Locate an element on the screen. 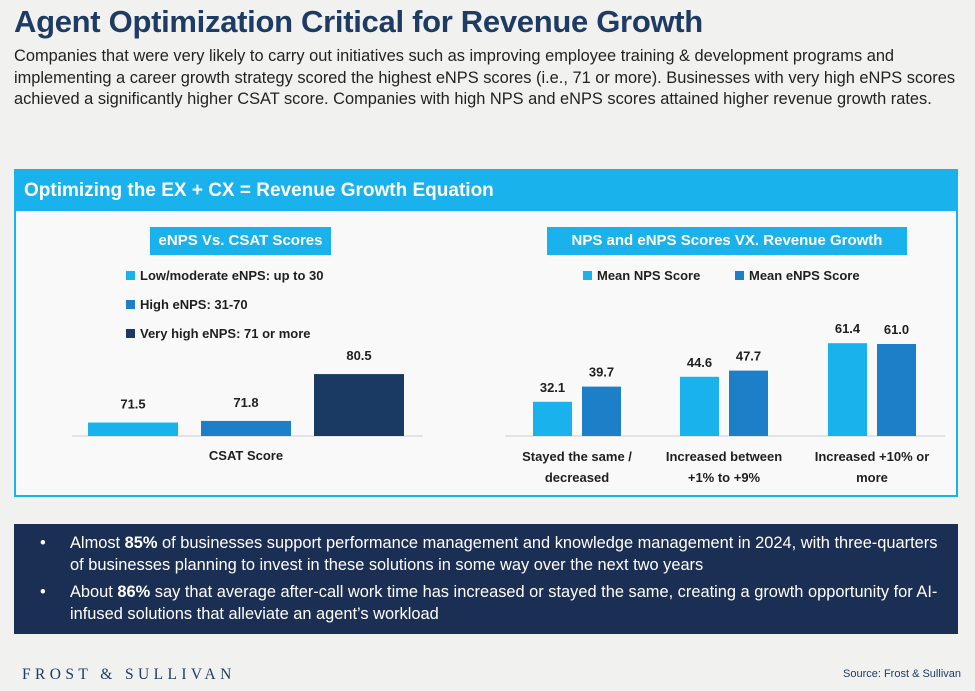 The height and width of the screenshot is (691, 975). bullet-prefix: About is located at coordinates (94, 592).